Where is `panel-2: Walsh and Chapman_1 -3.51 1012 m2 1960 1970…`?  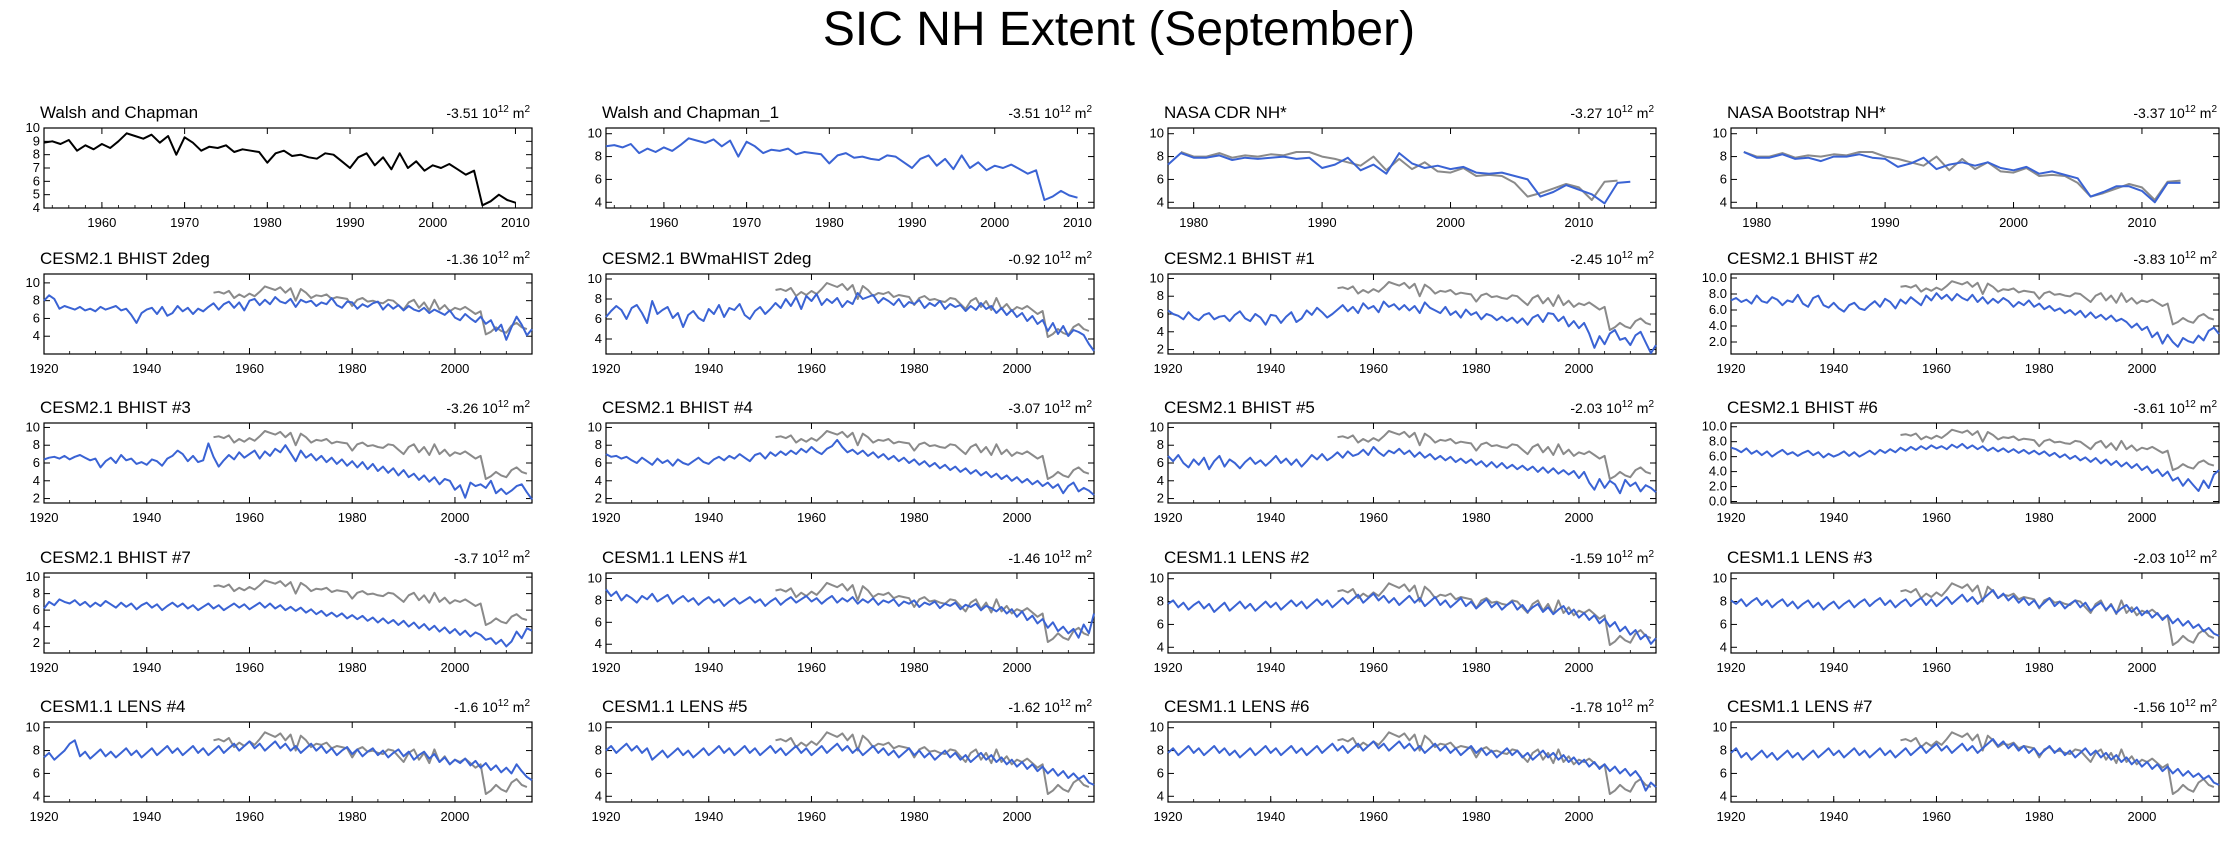 panel-2: Walsh and Chapman_1 -3.51 1012 m2 1960 1970… is located at coordinates (841, 166).